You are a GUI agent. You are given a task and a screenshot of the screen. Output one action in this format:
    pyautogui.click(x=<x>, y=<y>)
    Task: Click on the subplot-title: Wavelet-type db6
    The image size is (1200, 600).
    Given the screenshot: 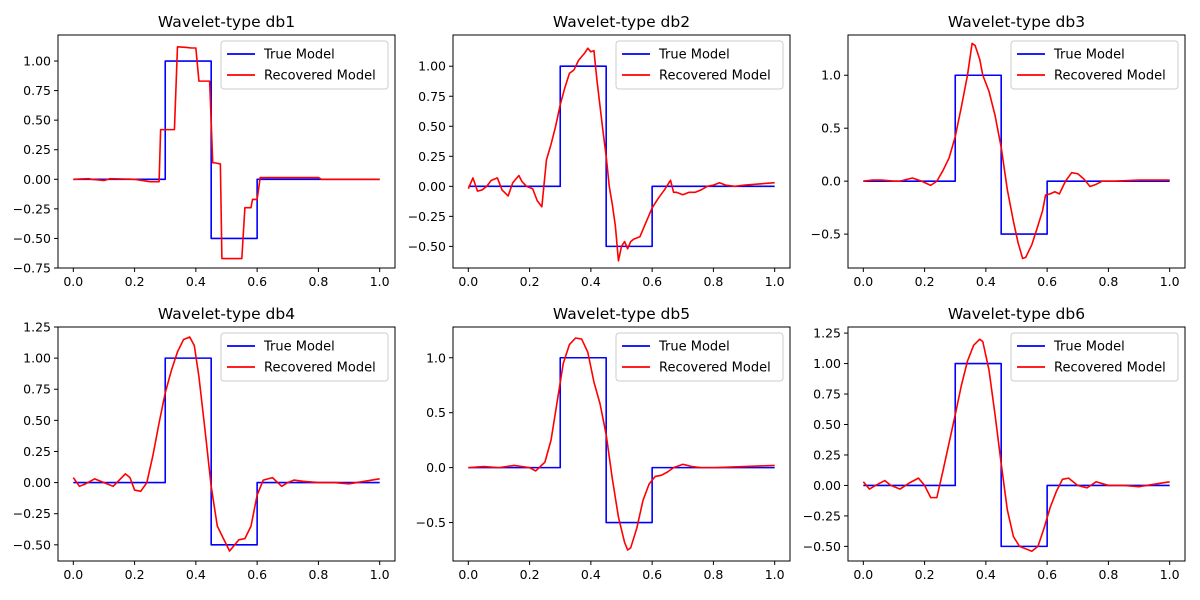 What is the action you would take?
    pyautogui.click(x=1016, y=314)
    